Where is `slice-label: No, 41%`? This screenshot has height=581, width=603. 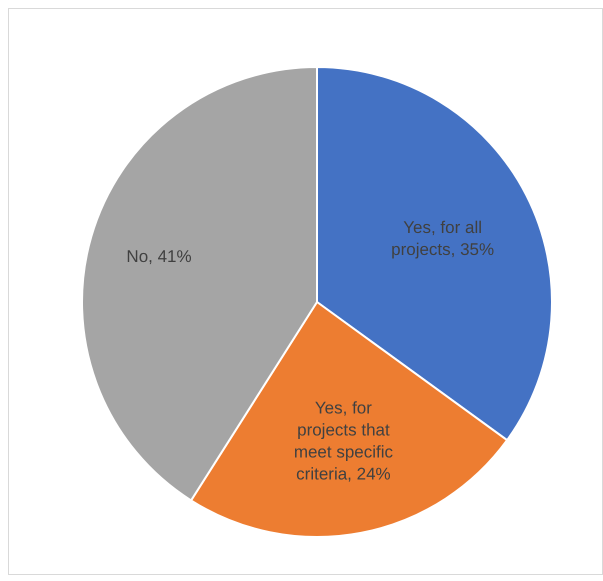
slice-label: No, 41% is located at coordinates (159, 256).